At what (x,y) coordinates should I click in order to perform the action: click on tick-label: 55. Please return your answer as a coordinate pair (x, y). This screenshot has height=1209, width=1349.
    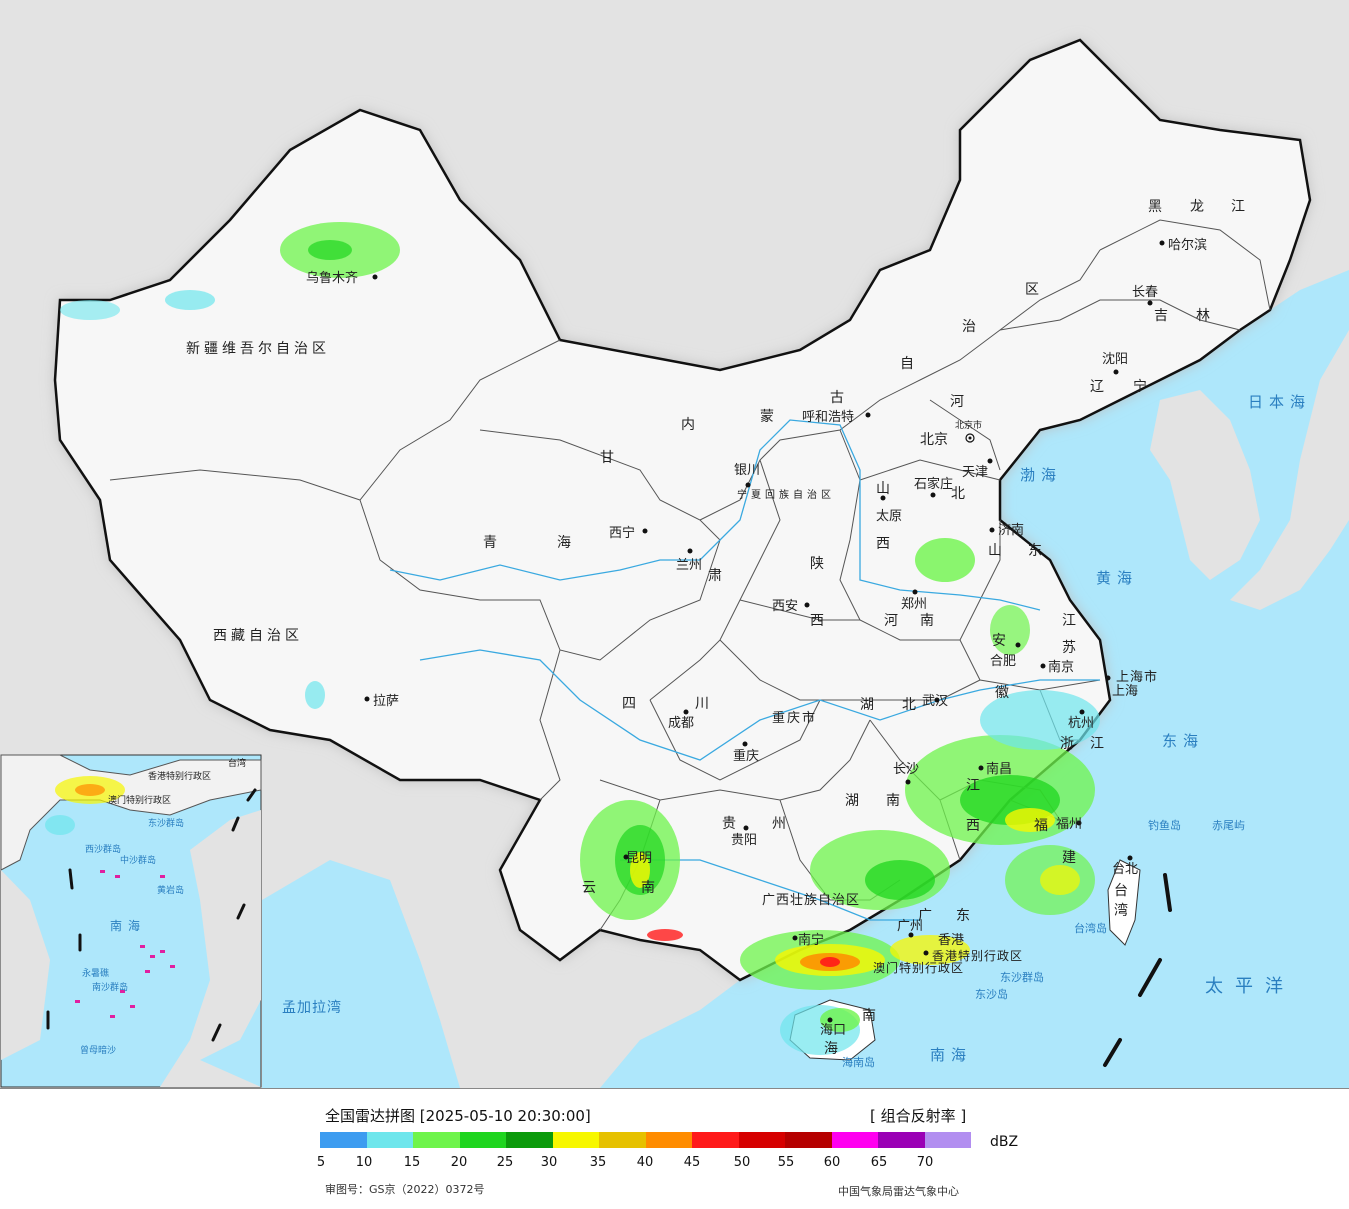
    Looking at the image, I should click on (786, 1162).